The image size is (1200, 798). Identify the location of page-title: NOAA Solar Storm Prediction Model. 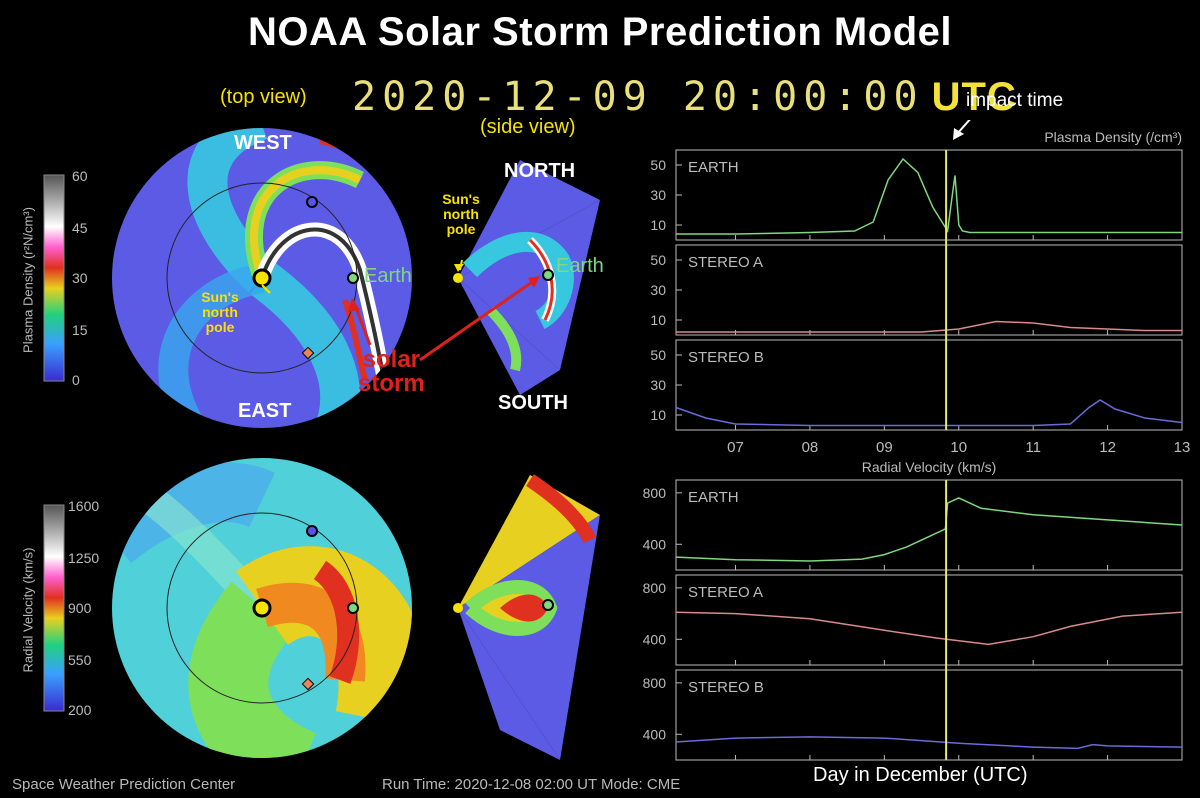
(600, 32).